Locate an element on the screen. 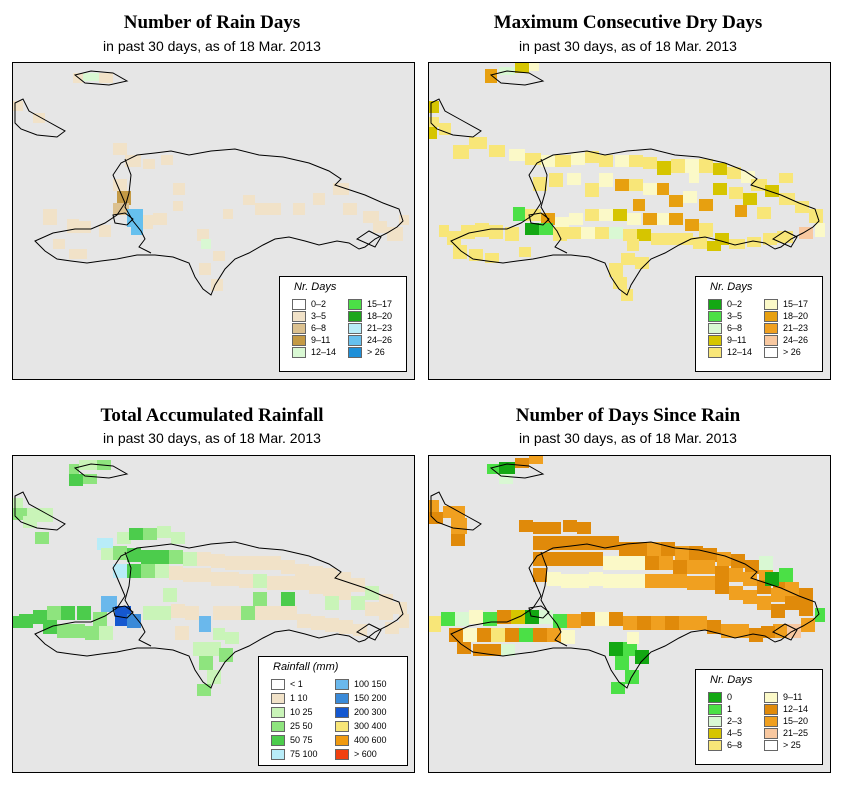  legend-label: 1 10 is located at coordinates (299, 698).